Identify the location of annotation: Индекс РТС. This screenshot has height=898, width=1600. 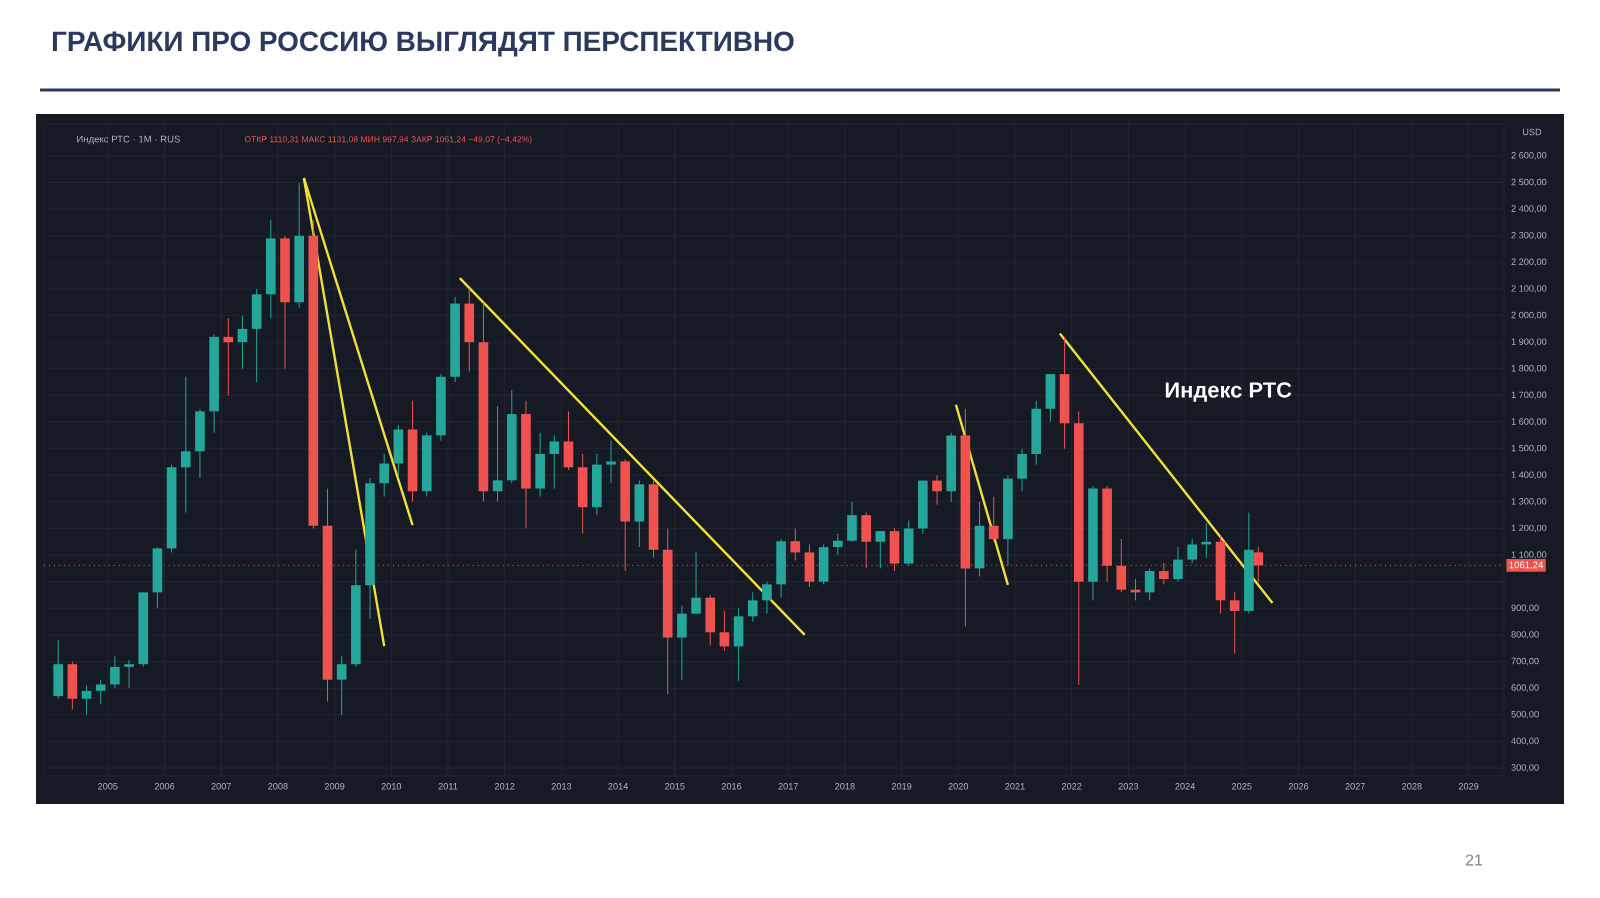
(1228, 392).